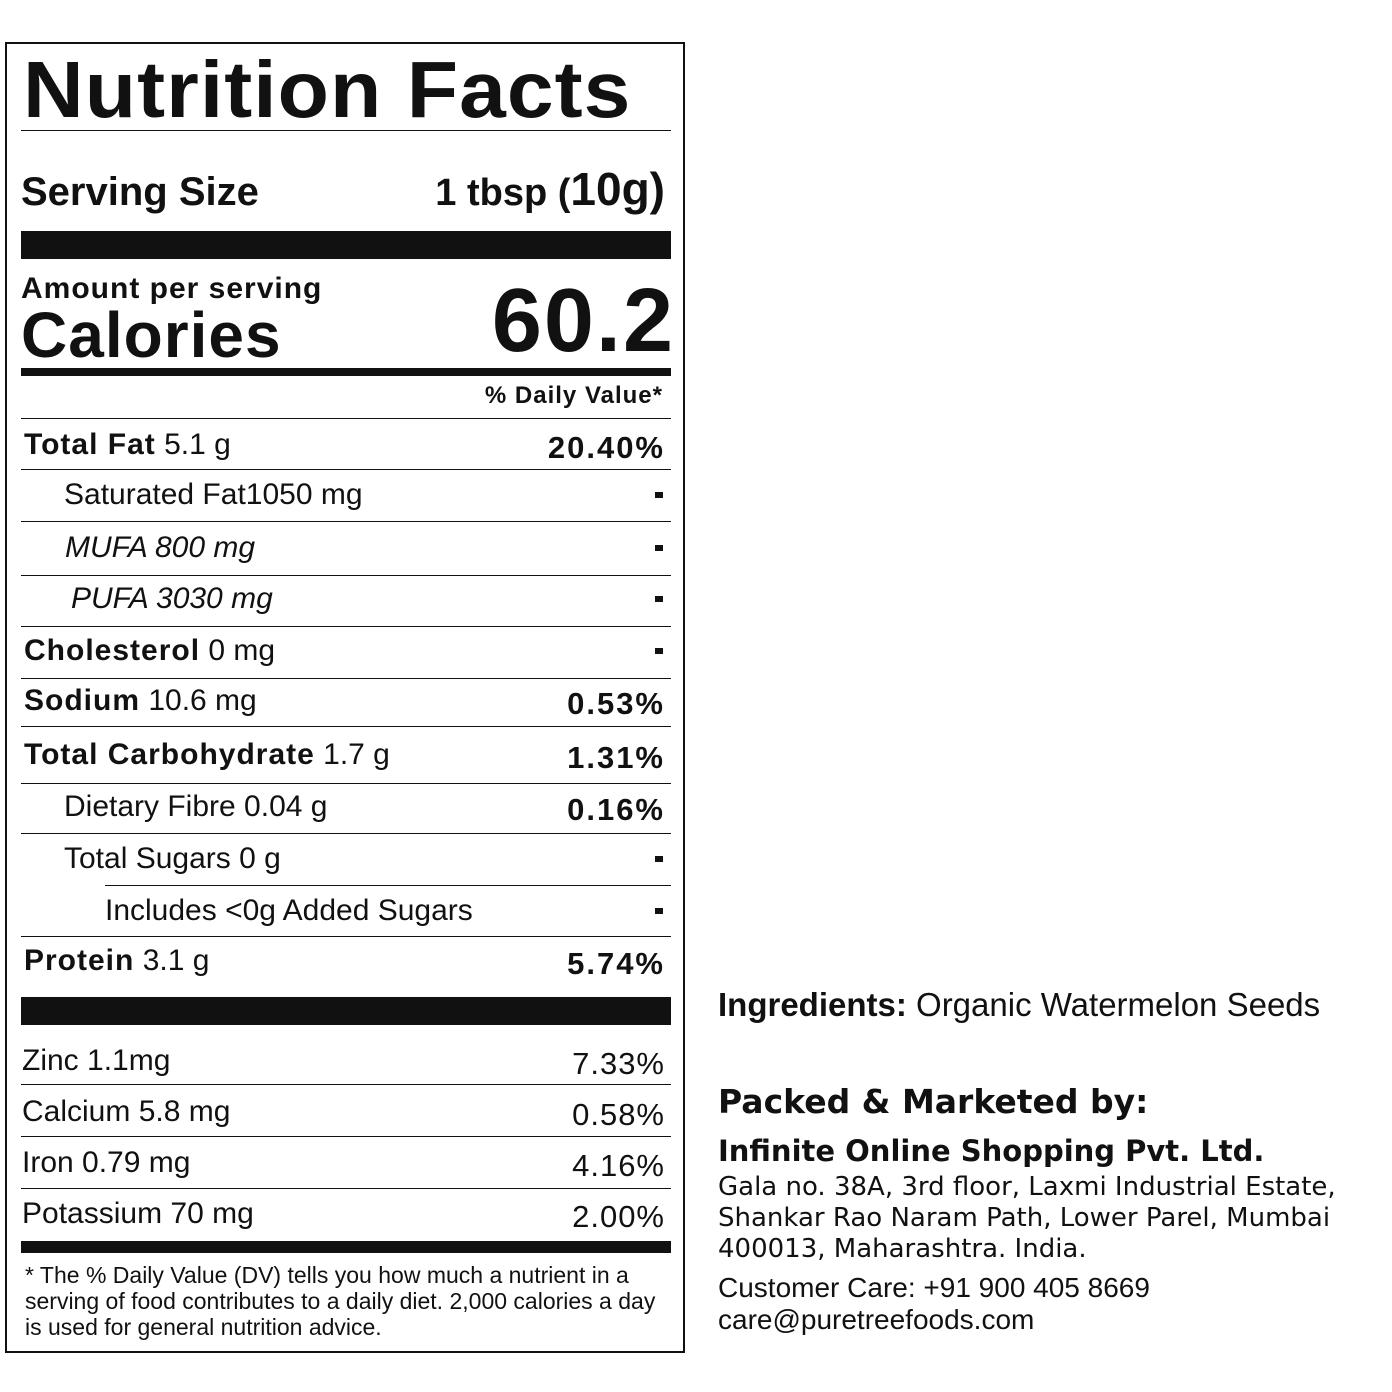 The width and height of the screenshot is (1392, 1392). What do you see at coordinates (876, 1319) in the screenshot?
I see `customer-care-email: care@puretreefoods.com` at bounding box center [876, 1319].